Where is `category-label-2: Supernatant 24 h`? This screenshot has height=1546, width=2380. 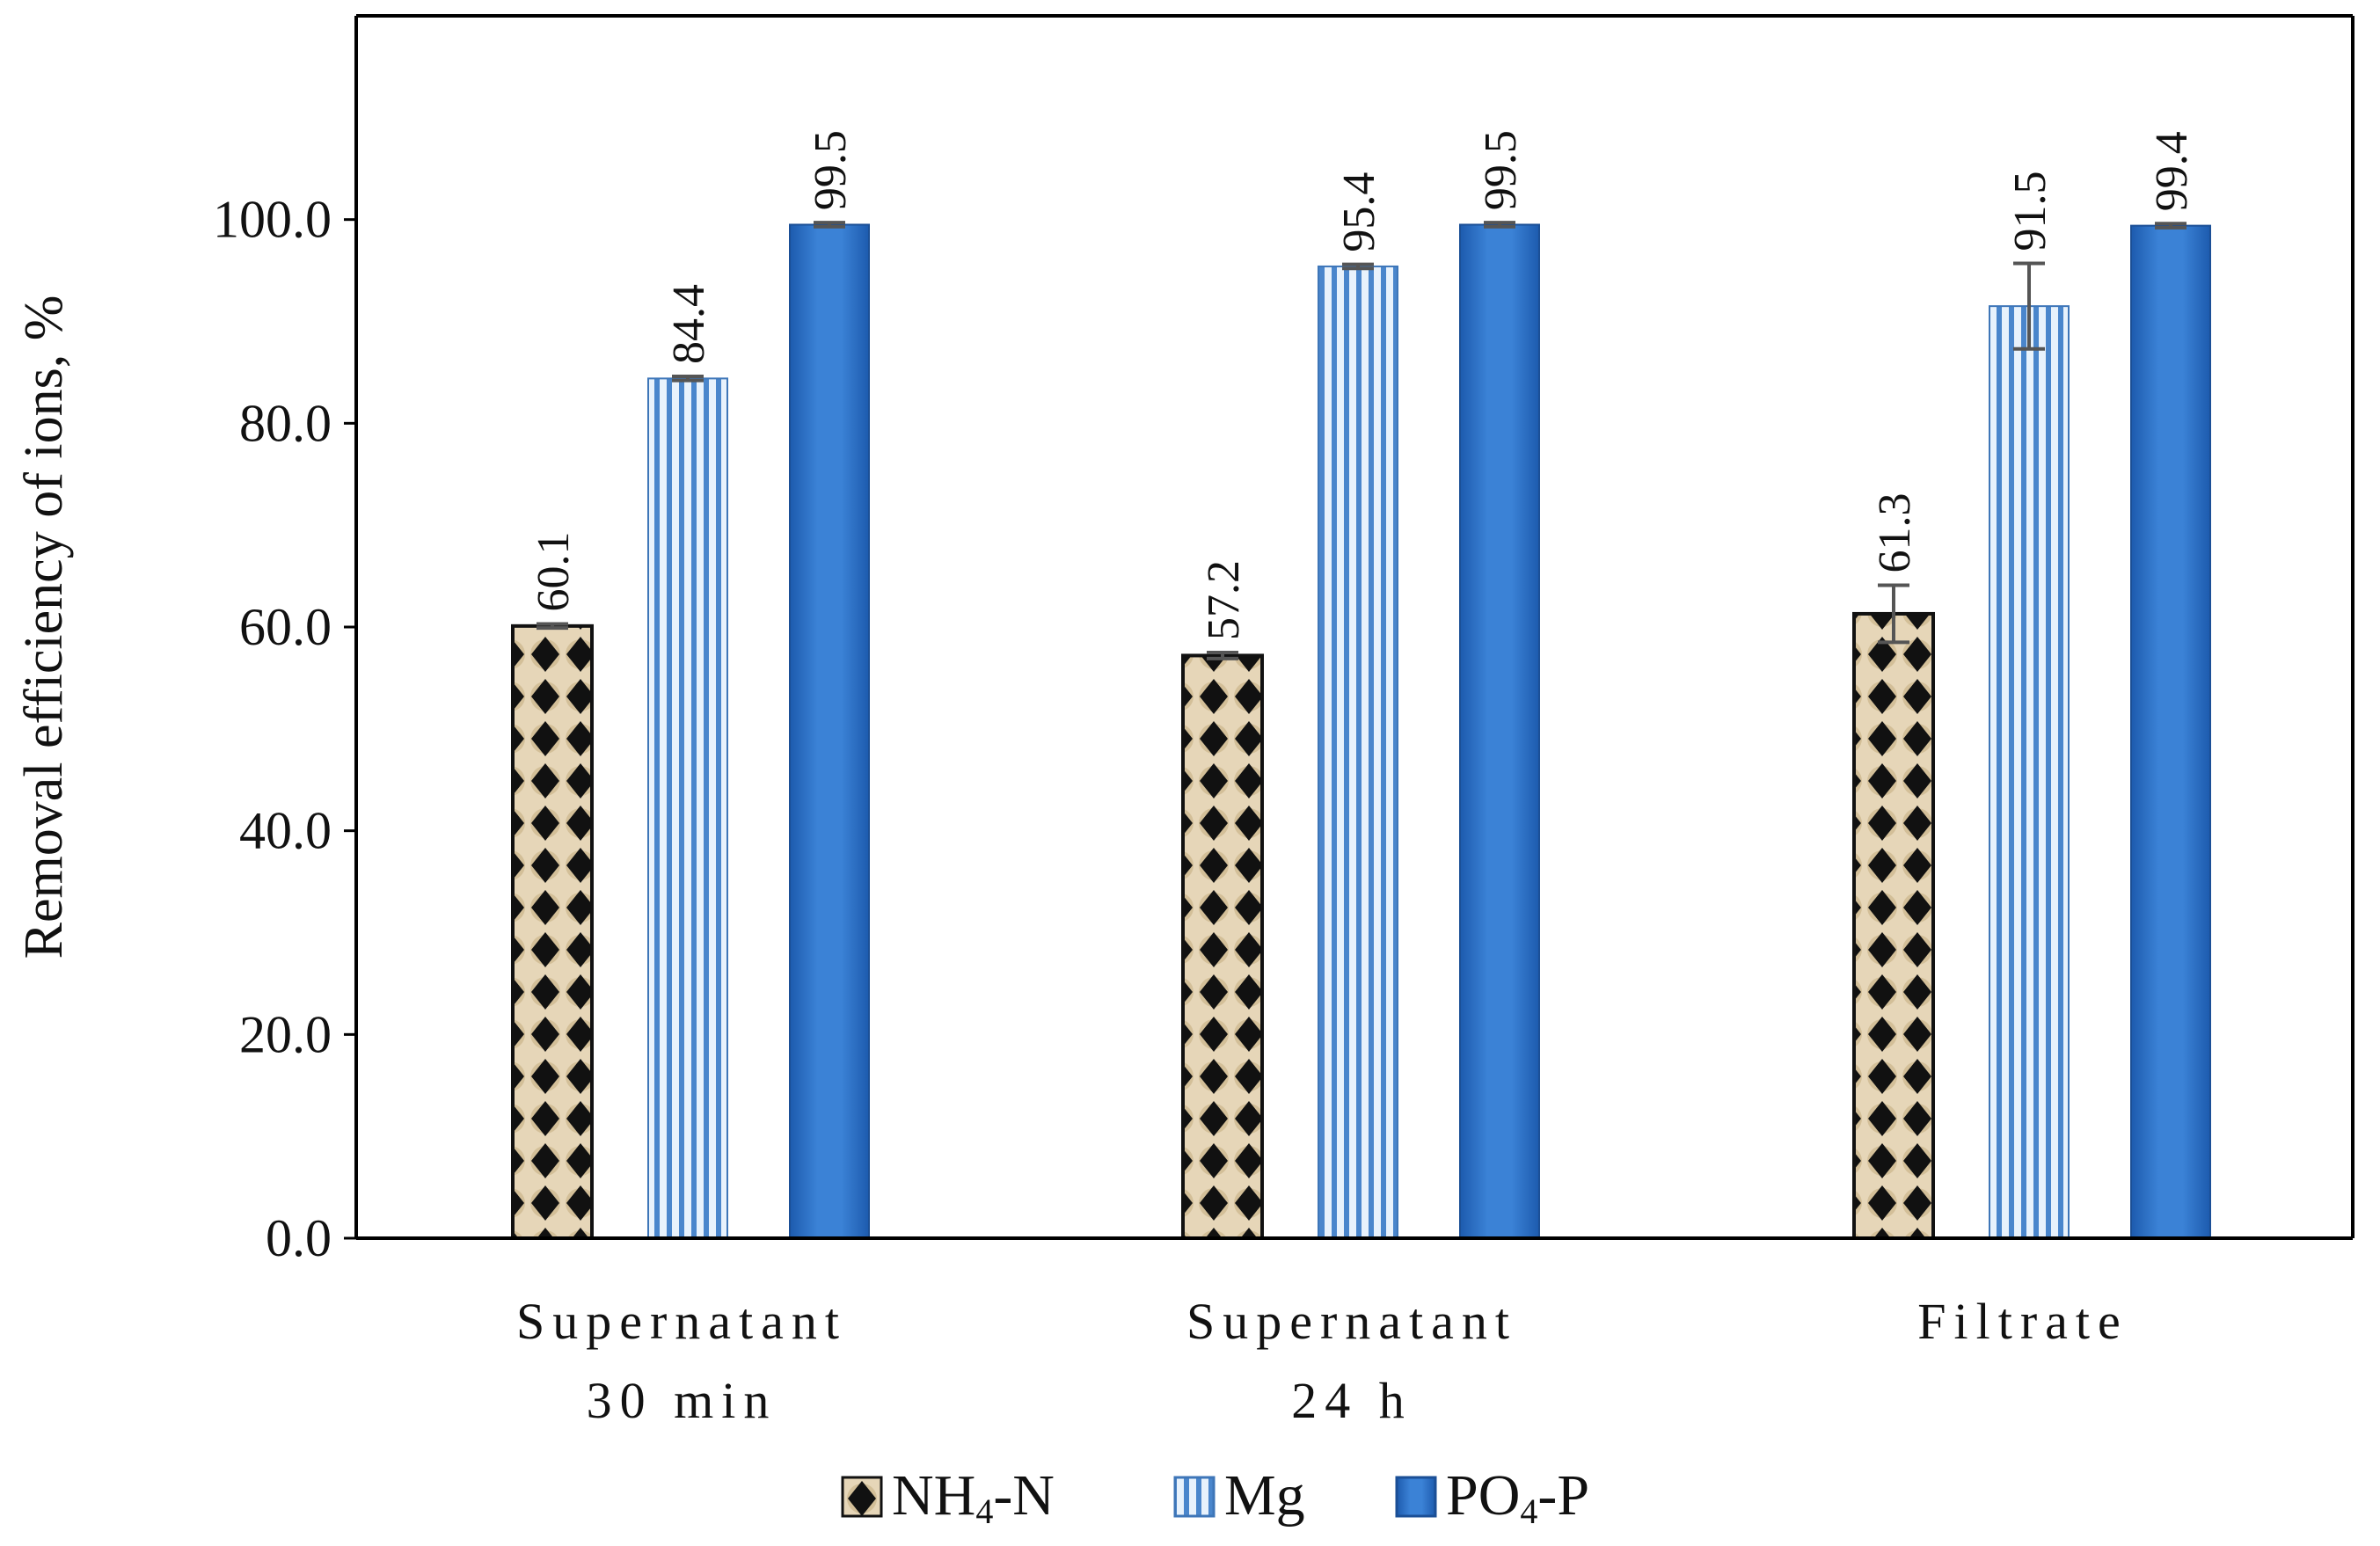 category-label-2: Supernatant 24 h is located at coordinates (1351, 1361).